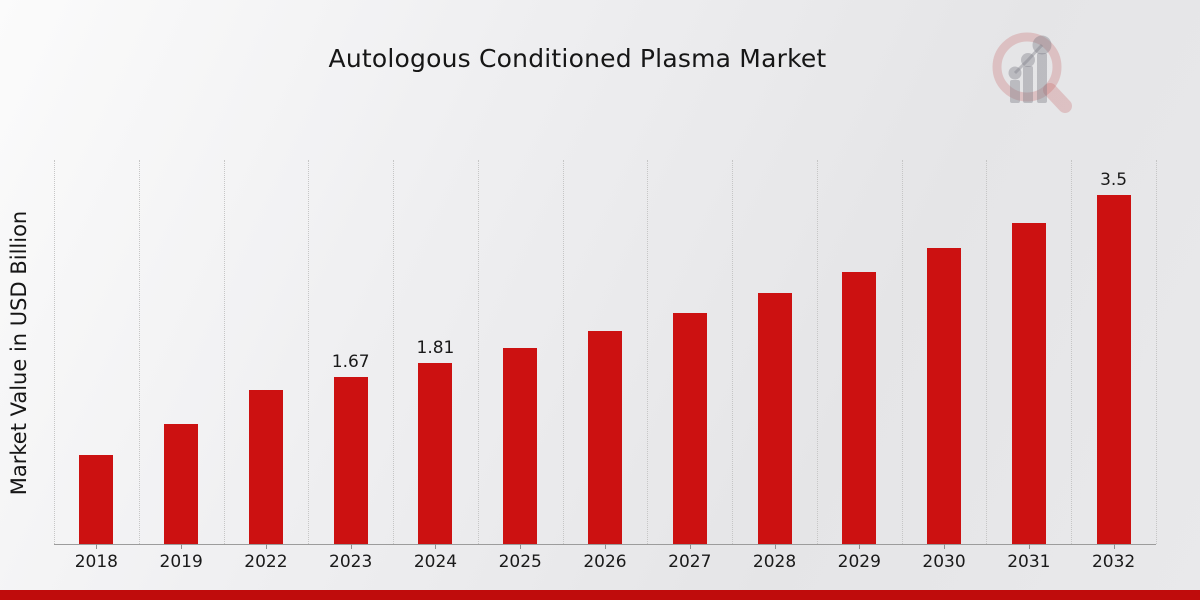 This screenshot has width=1200, height=600. Describe the element at coordinates (96, 562) in the screenshot. I see `x-tick-label-2018: 2018` at that location.